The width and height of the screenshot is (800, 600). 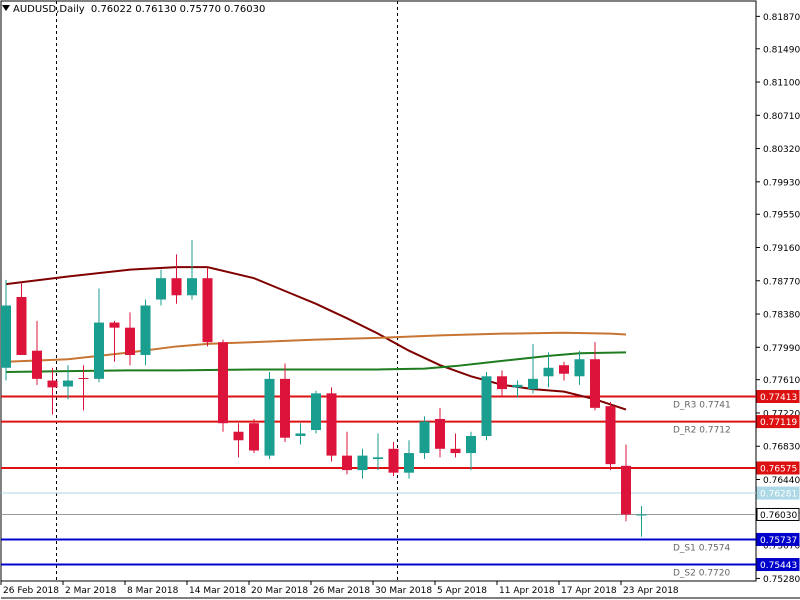 I want to click on y-tick-label: 0.81100, so click(x=781, y=84).